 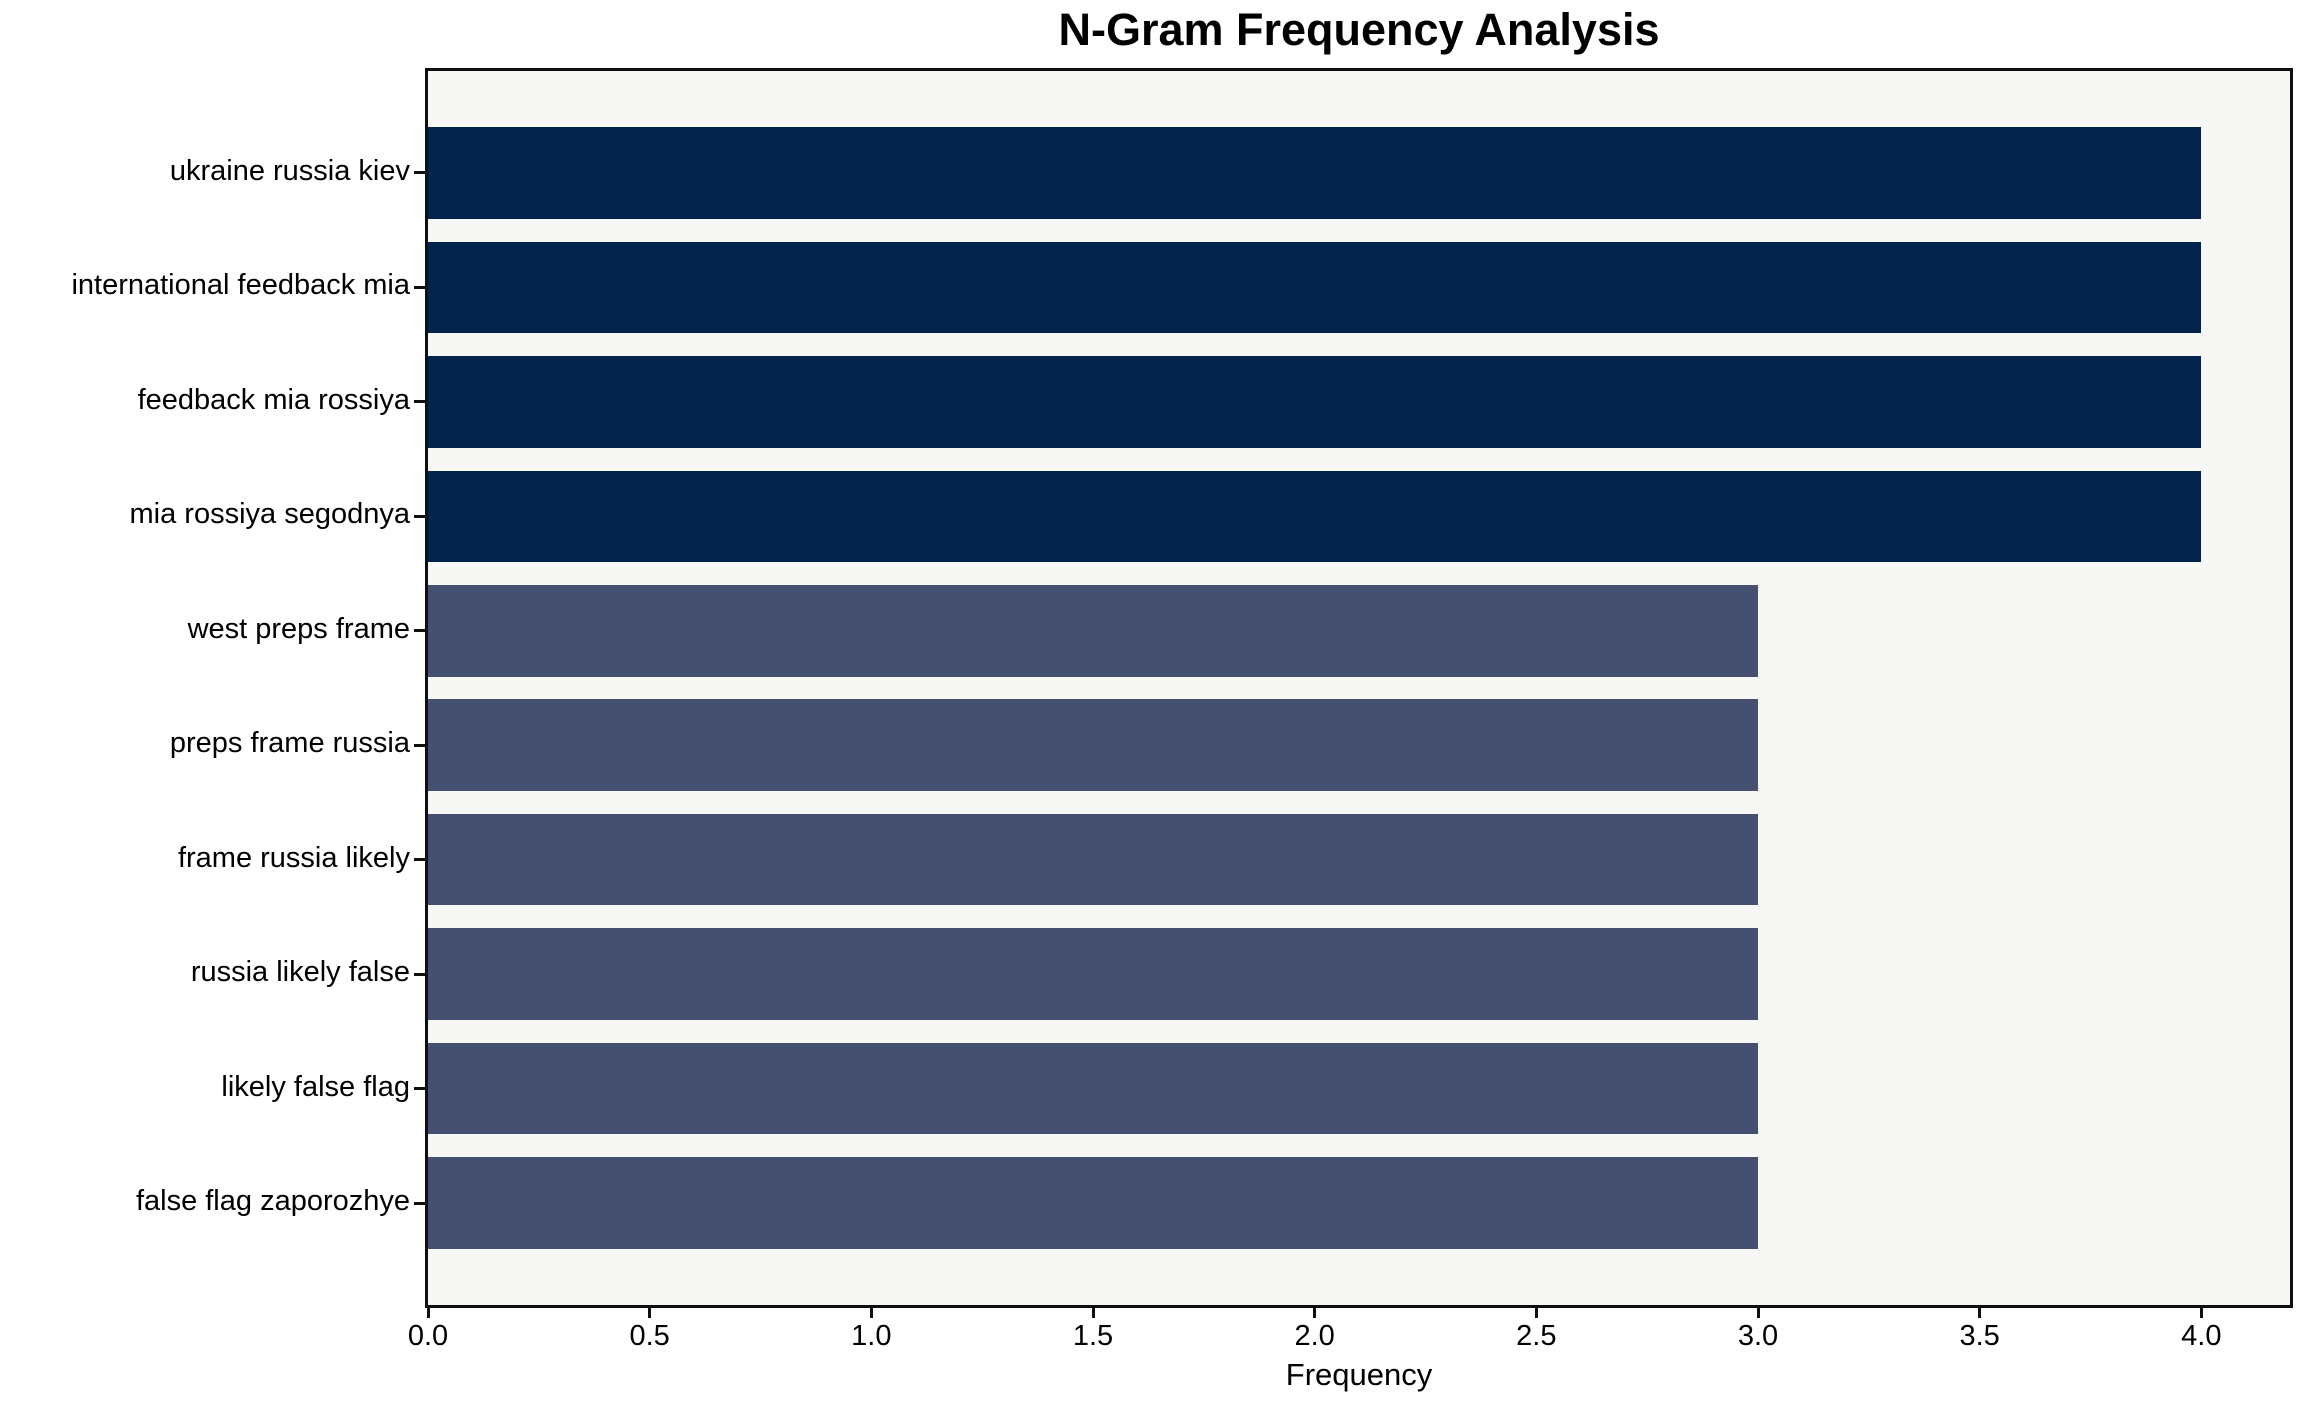 What do you see at coordinates (1758, 1336) in the screenshot?
I see `x-tick-label: 3.0` at bounding box center [1758, 1336].